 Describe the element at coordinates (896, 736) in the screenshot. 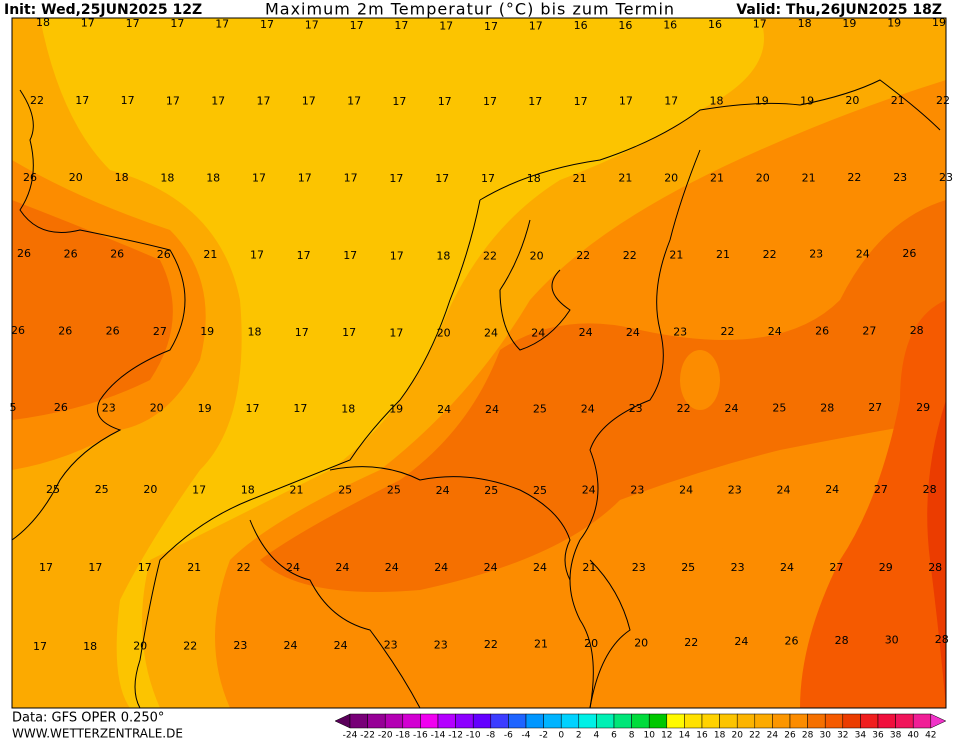

I see `colorbar-label: 38` at that location.